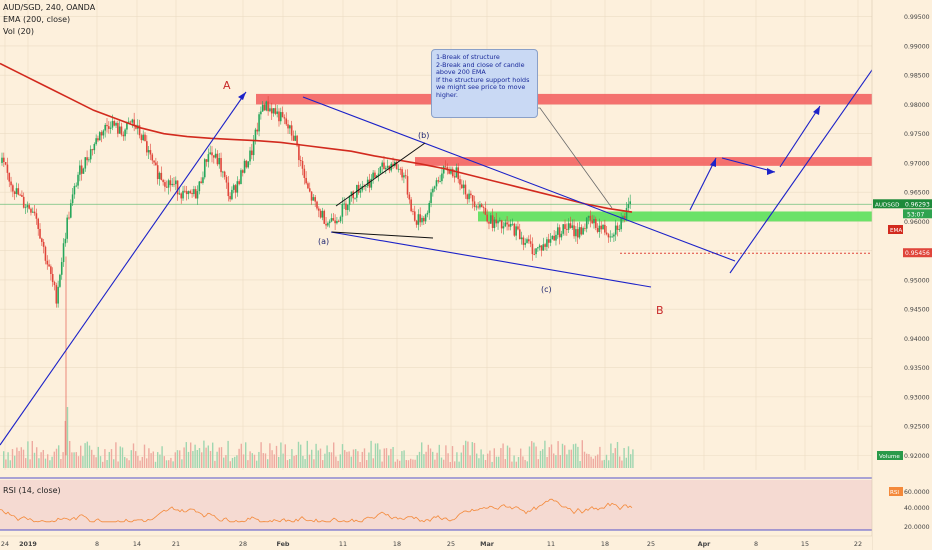  What do you see at coordinates (895, 229) in the screenshot?
I see `ema-tag` at bounding box center [895, 229].